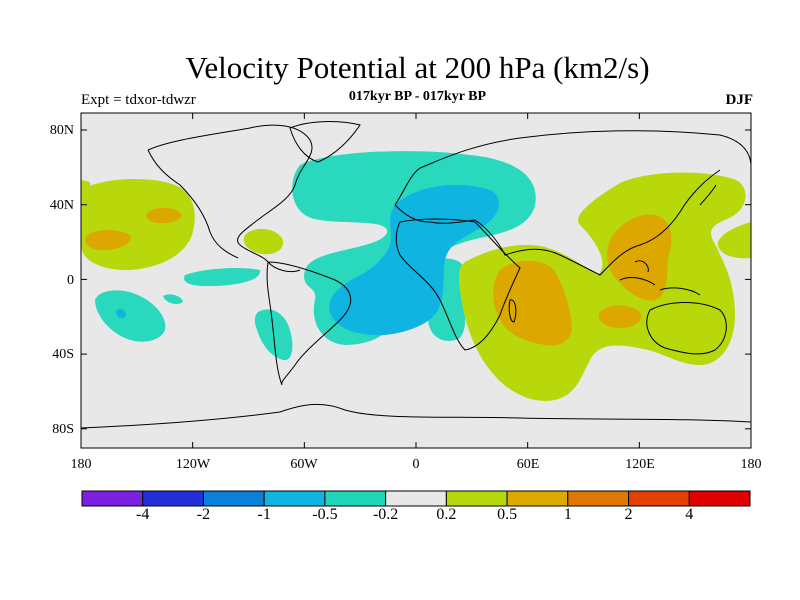  I want to click on lon-label-180w: 180, so click(81, 464).